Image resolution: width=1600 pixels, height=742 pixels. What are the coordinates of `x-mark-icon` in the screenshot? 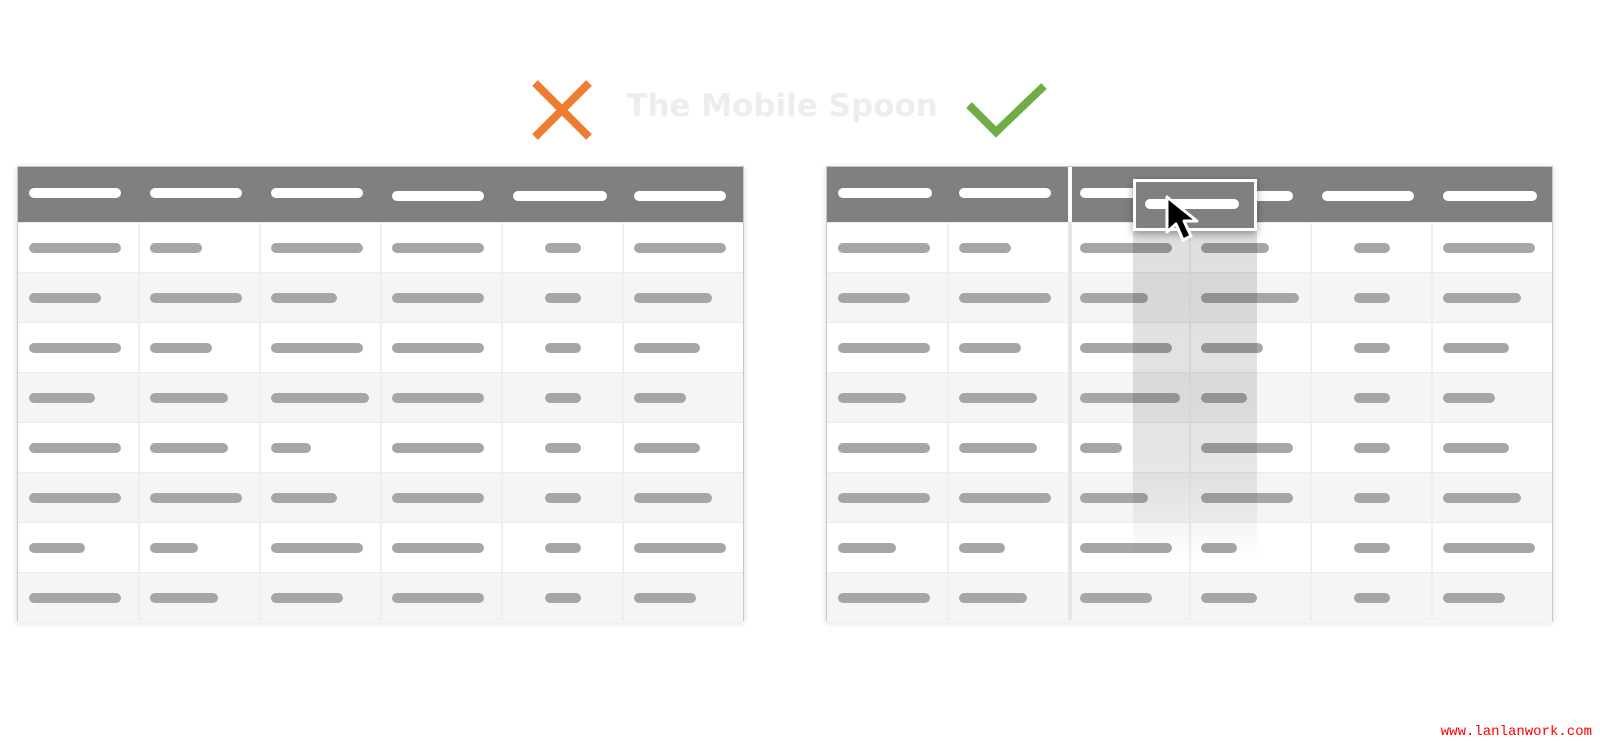 It's located at (562, 110).